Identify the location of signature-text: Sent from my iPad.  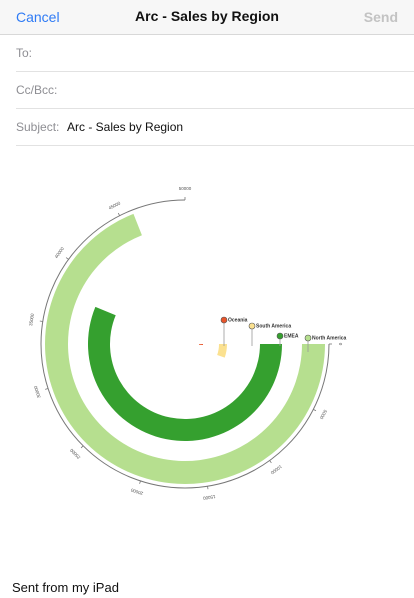
(65, 587).